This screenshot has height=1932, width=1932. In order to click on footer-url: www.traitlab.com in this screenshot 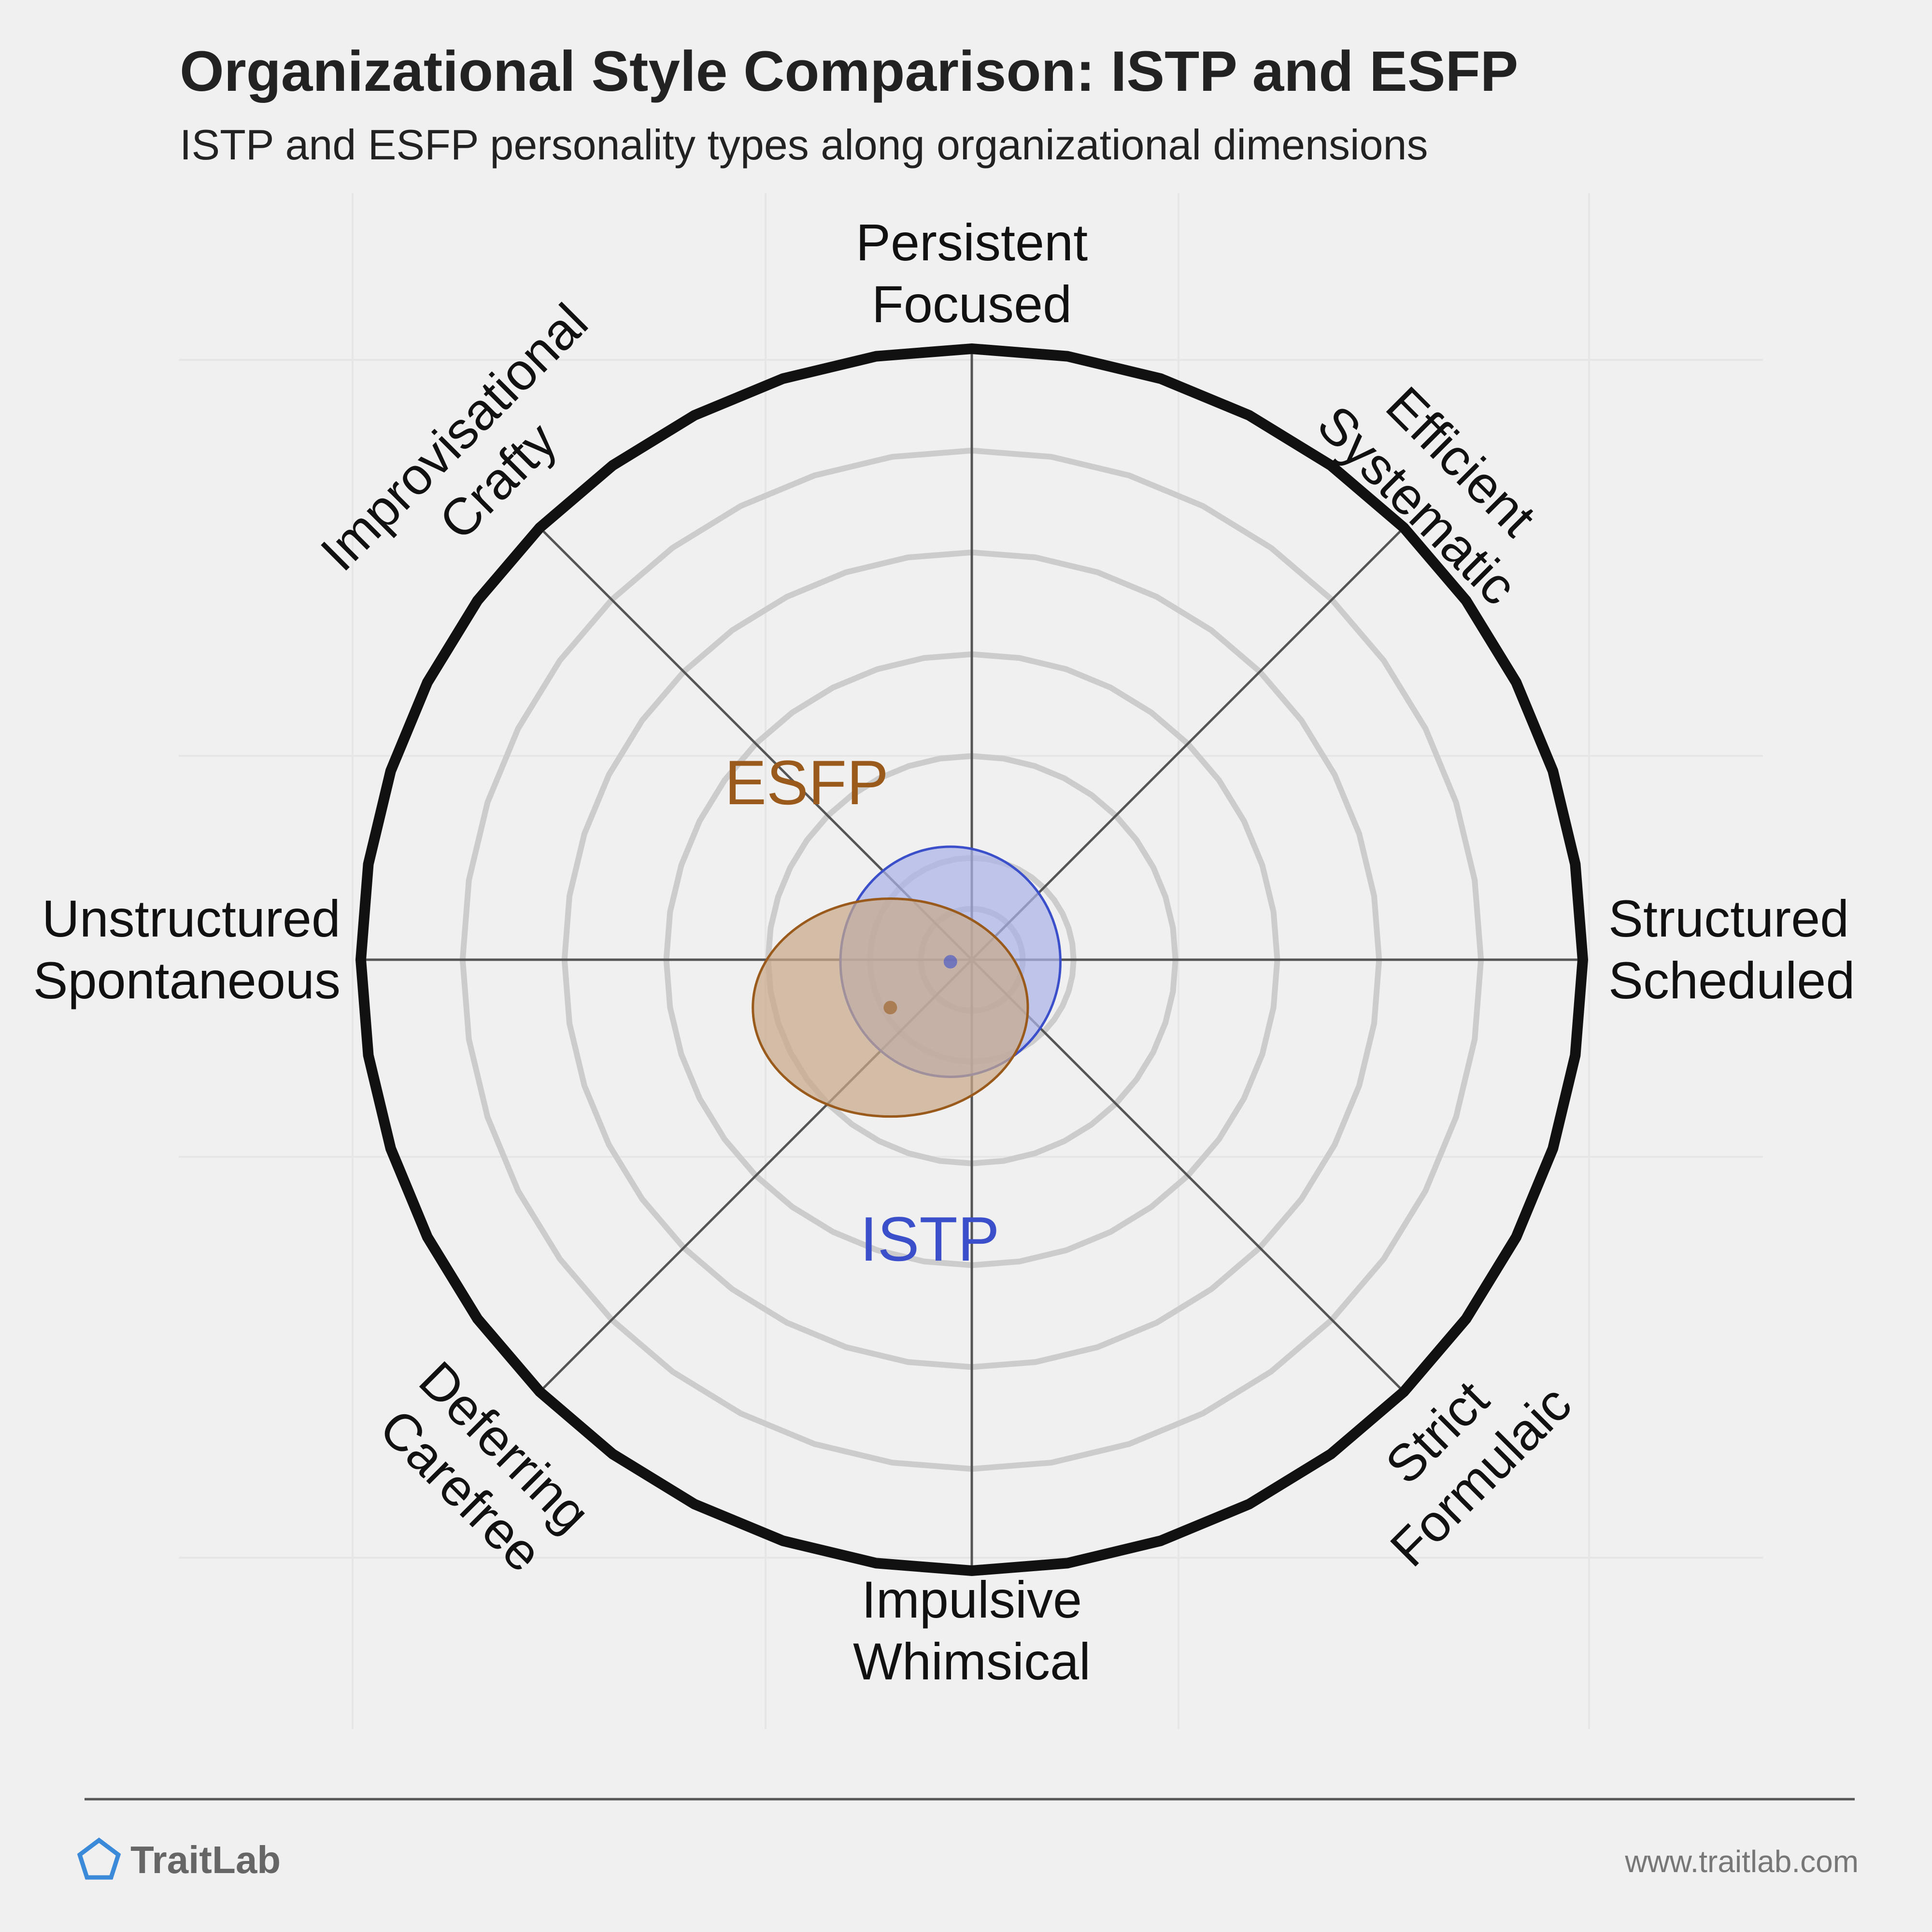, I will do `click(1741, 1861)`.